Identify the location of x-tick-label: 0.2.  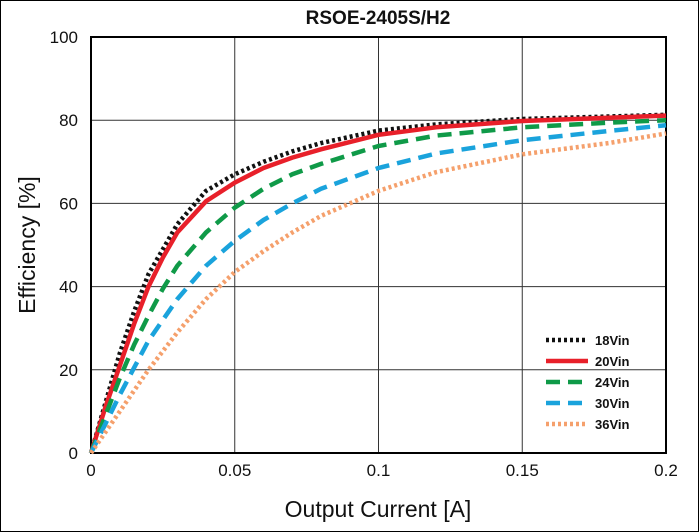
(666, 470).